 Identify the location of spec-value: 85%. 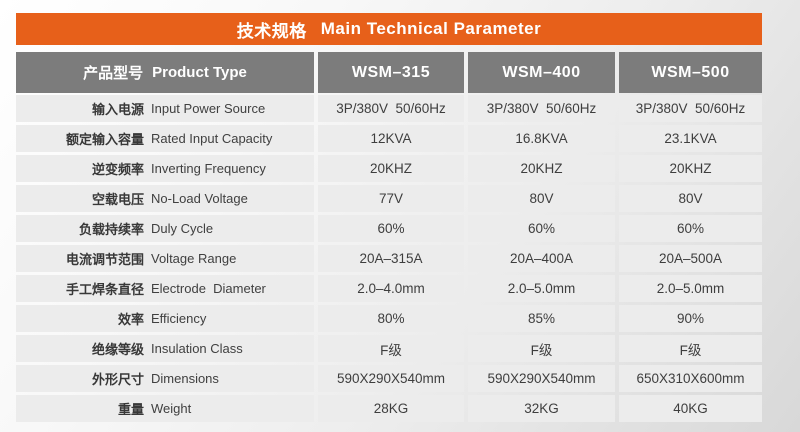
(541, 318).